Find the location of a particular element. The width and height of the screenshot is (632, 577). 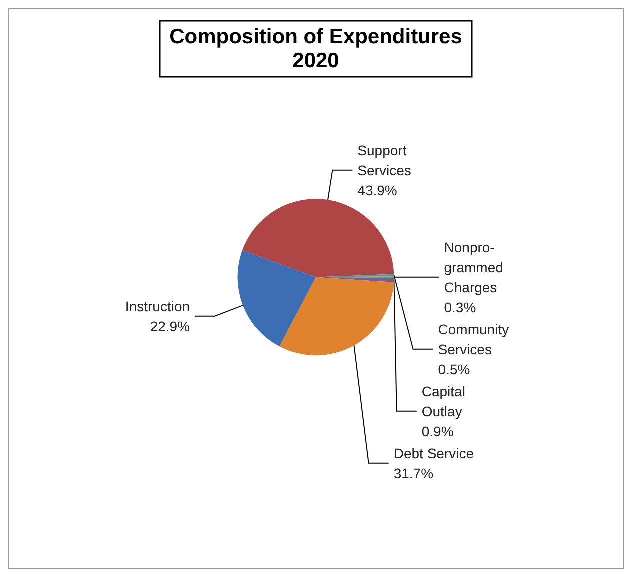

slice-label: Capital Outlay is located at coordinates (444, 401).